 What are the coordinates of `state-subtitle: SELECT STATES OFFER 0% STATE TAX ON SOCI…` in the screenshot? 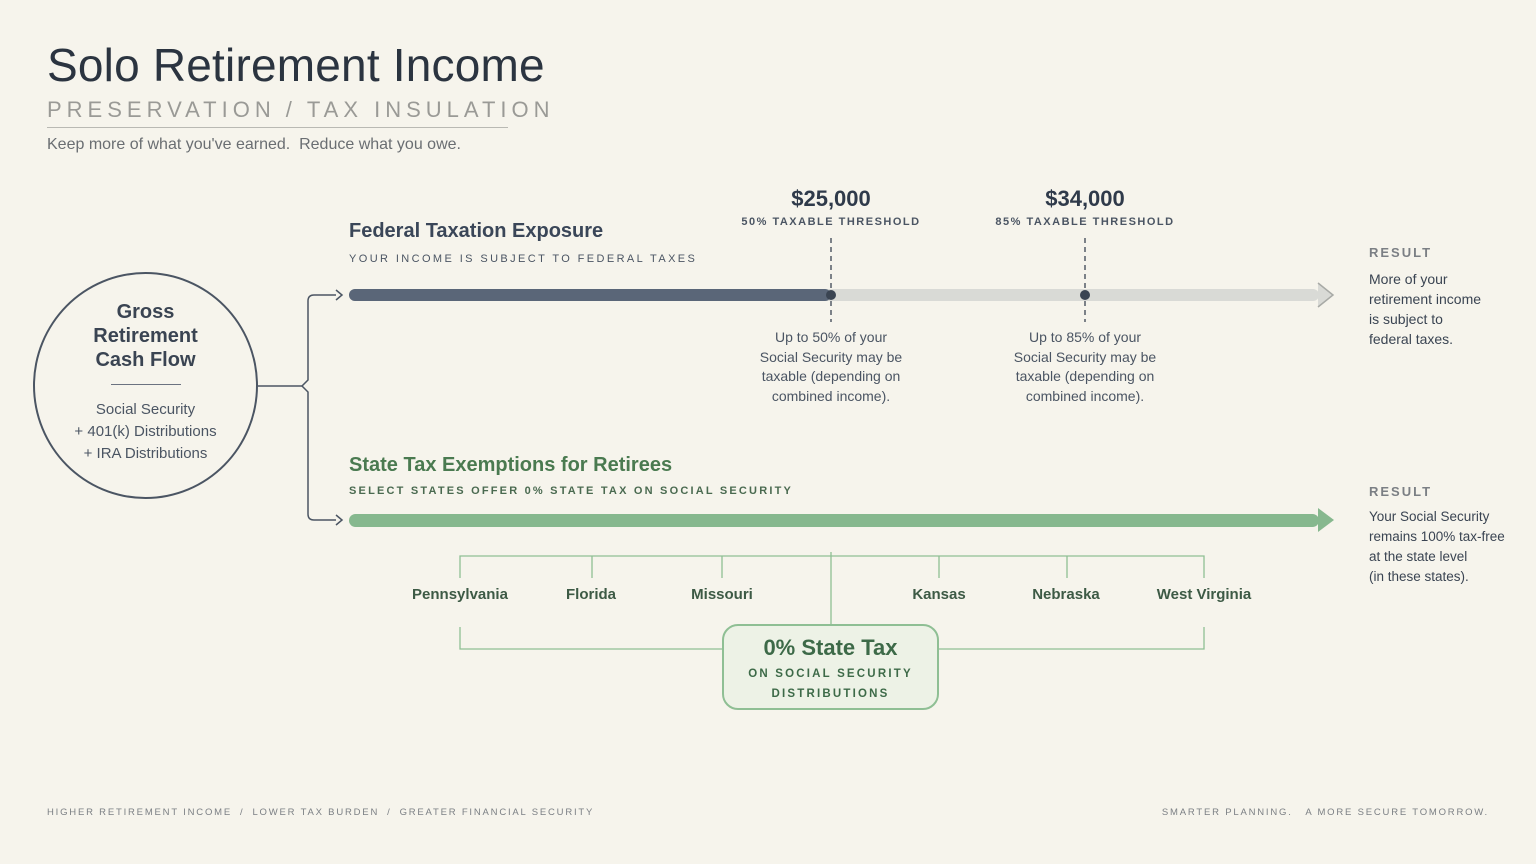 It's located at (571, 491).